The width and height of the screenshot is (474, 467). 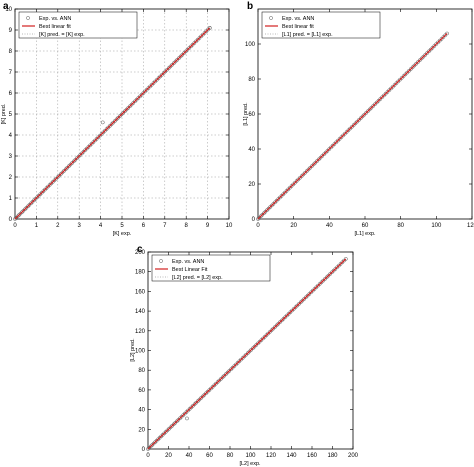 I want to click on y-tick-label: 180, so click(x=140, y=273).